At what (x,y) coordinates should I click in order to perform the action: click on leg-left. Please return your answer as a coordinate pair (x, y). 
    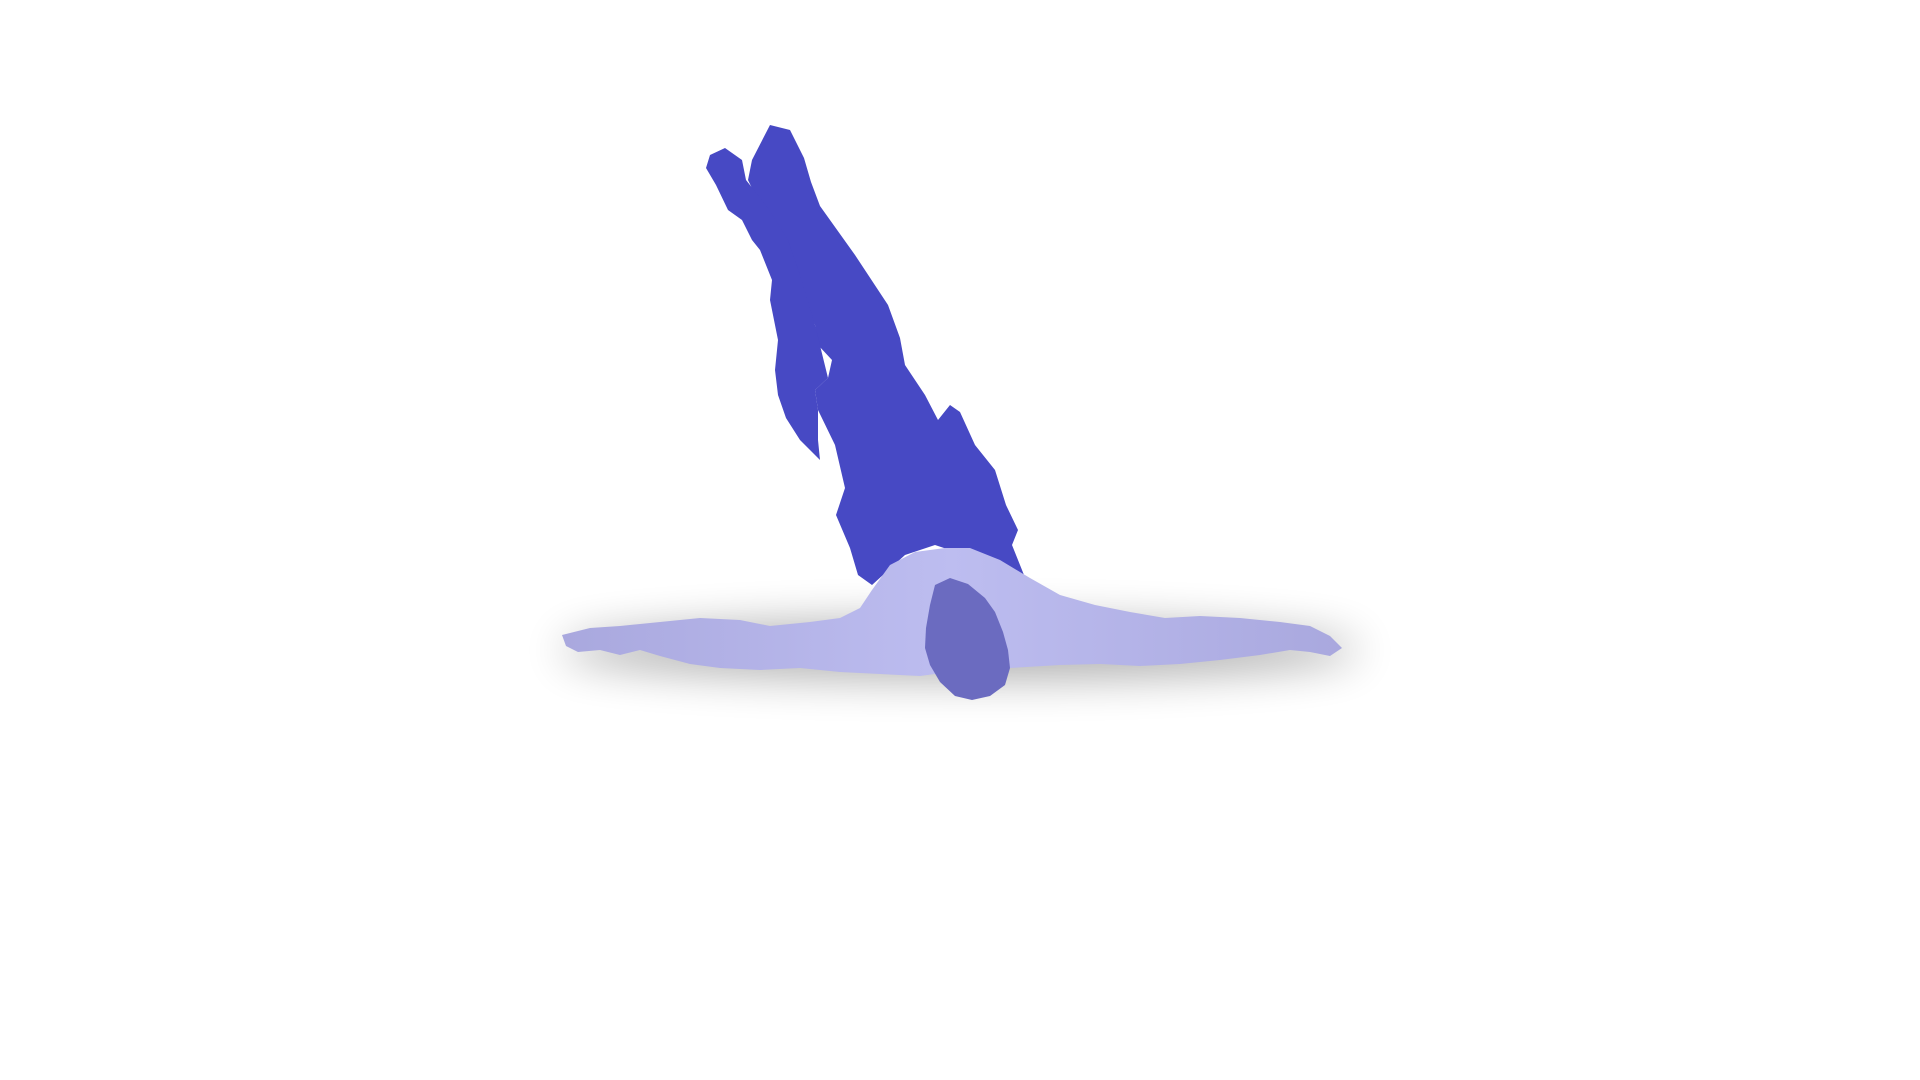
    Looking at the image, I should click on (767, 304).